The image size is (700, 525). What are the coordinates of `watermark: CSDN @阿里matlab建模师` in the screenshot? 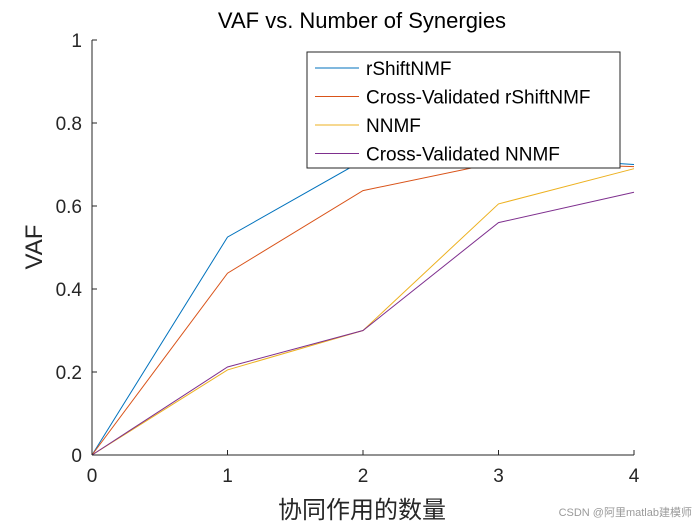 It's located at (625, 512).